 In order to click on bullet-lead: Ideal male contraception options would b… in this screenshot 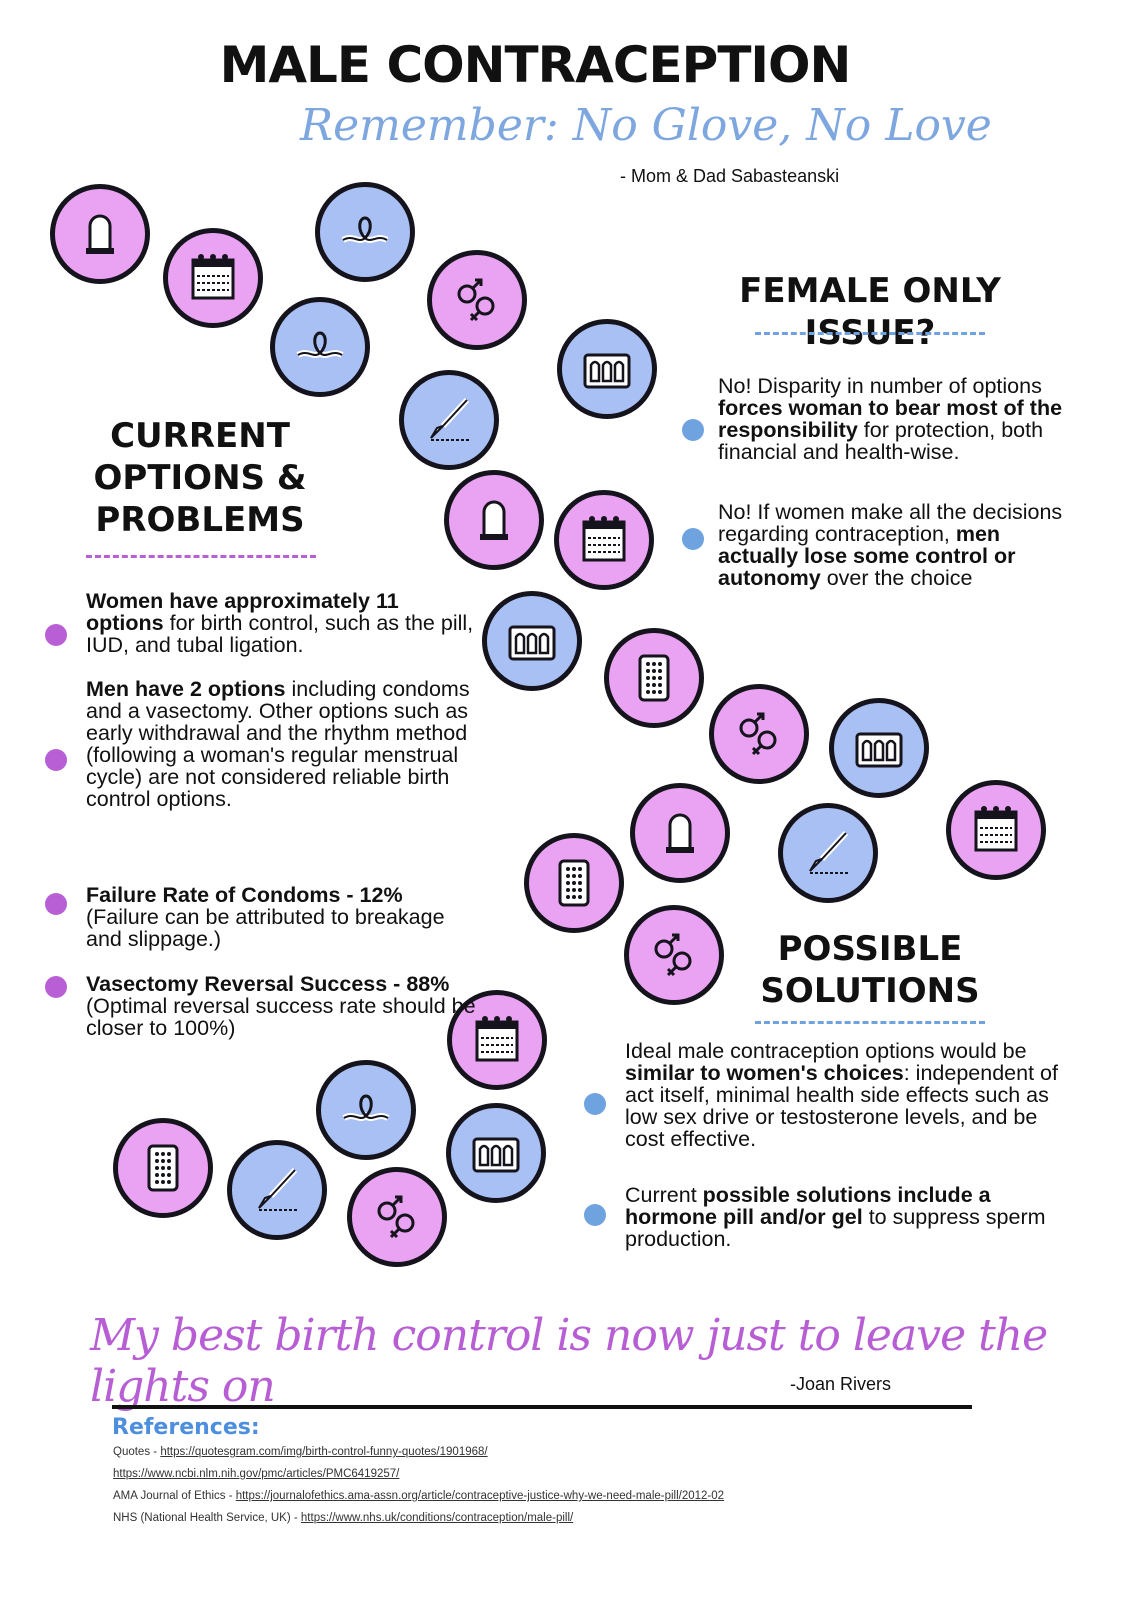, I will do `click(826, 1051)`.